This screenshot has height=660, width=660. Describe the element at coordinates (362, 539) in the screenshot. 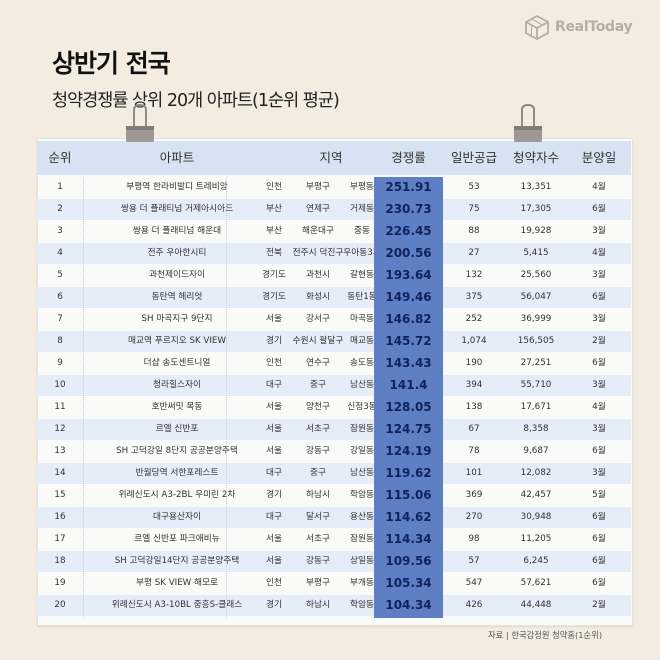

I see `dong-cell: 잠원동` at that location.